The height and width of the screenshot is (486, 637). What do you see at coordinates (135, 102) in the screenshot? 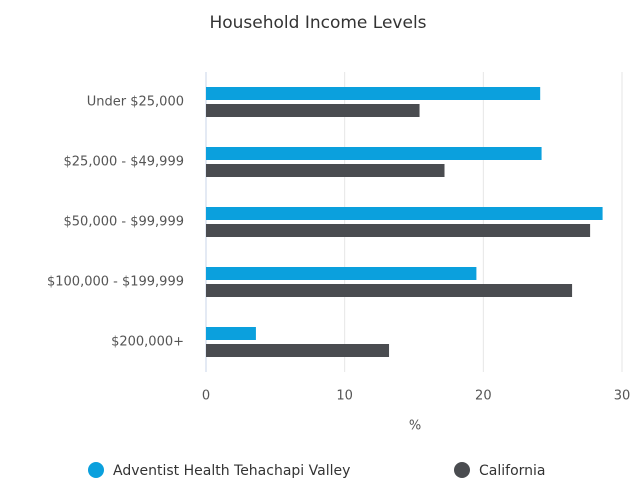
I see `y-tick-label: Under $25,000` at bounding box center [135, 102].